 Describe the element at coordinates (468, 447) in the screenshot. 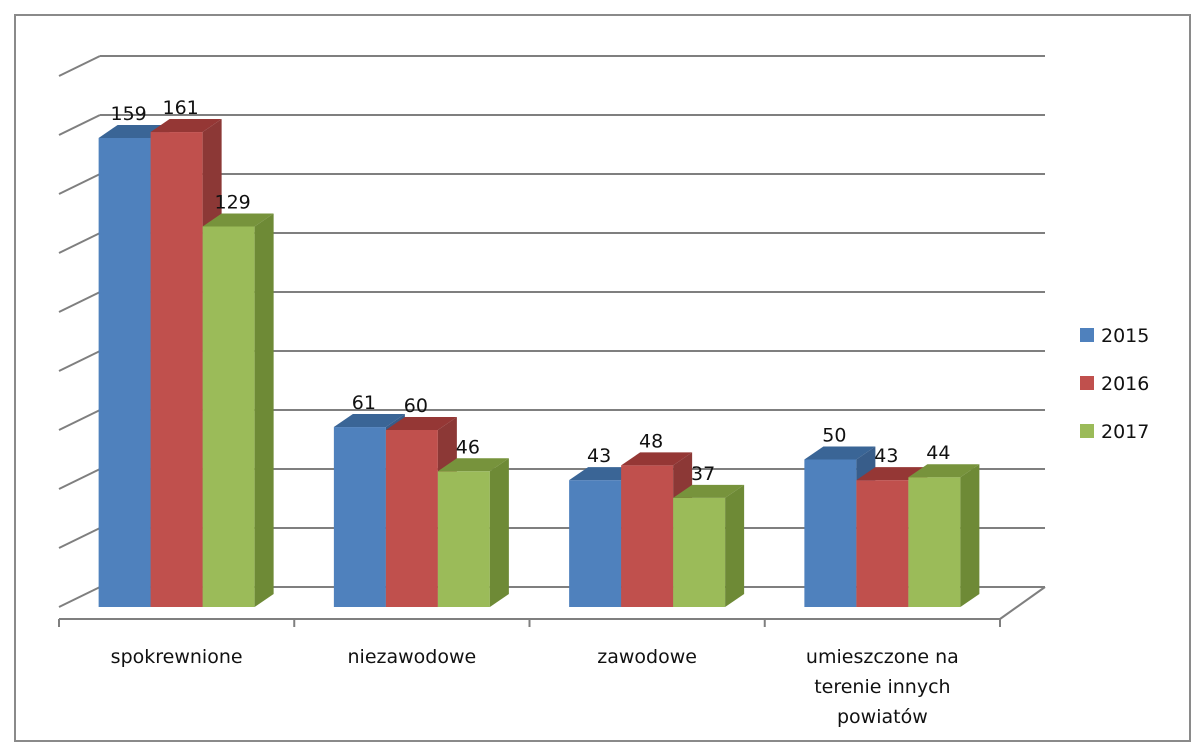

I see `data-label: 46` at that location.